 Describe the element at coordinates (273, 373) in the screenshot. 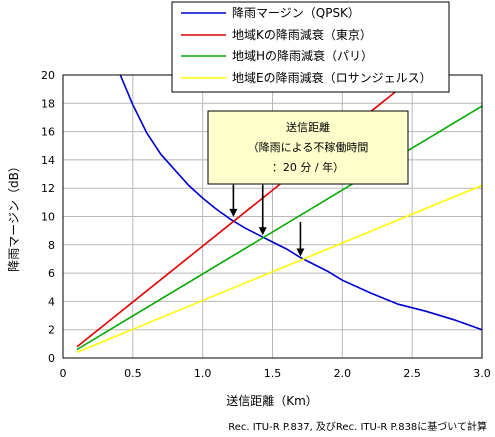

I see `x-tick-label: 1.5` at that location.